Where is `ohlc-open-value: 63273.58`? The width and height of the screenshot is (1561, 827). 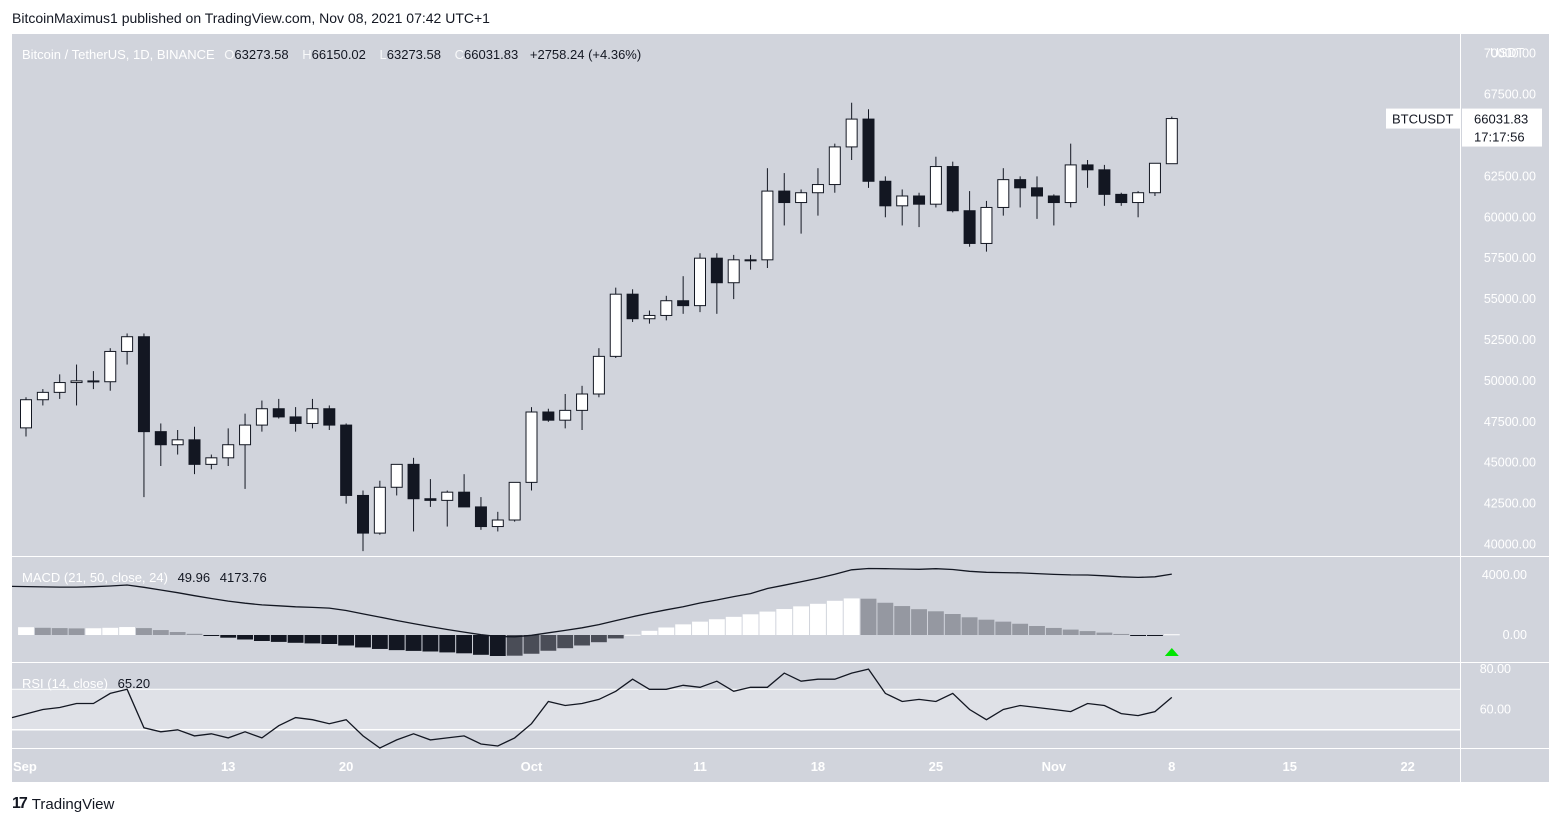 ohlc-open-value: 63273.58 is located at coordinates (261, 54).